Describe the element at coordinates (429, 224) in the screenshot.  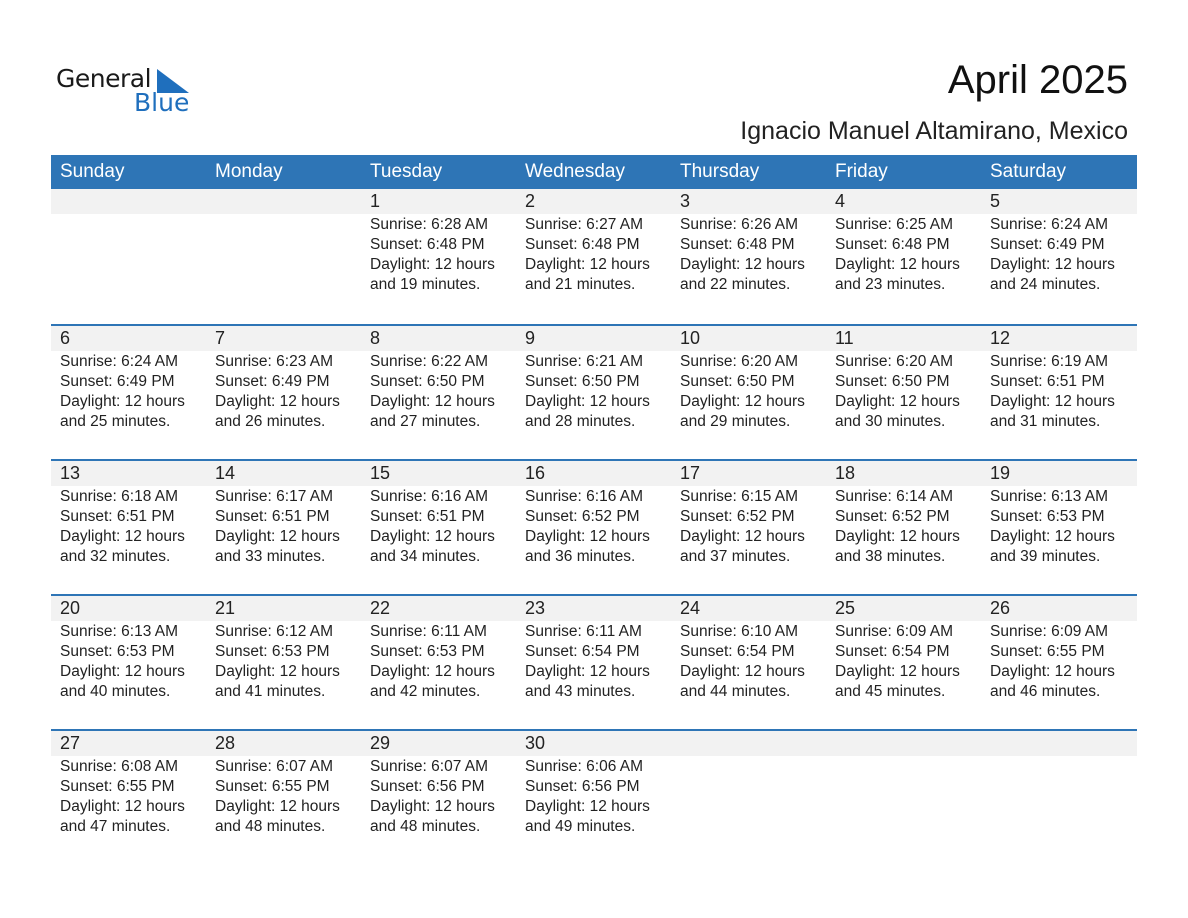
I see `sunrise-text: Sunrise: 6:28 AM` at that location.